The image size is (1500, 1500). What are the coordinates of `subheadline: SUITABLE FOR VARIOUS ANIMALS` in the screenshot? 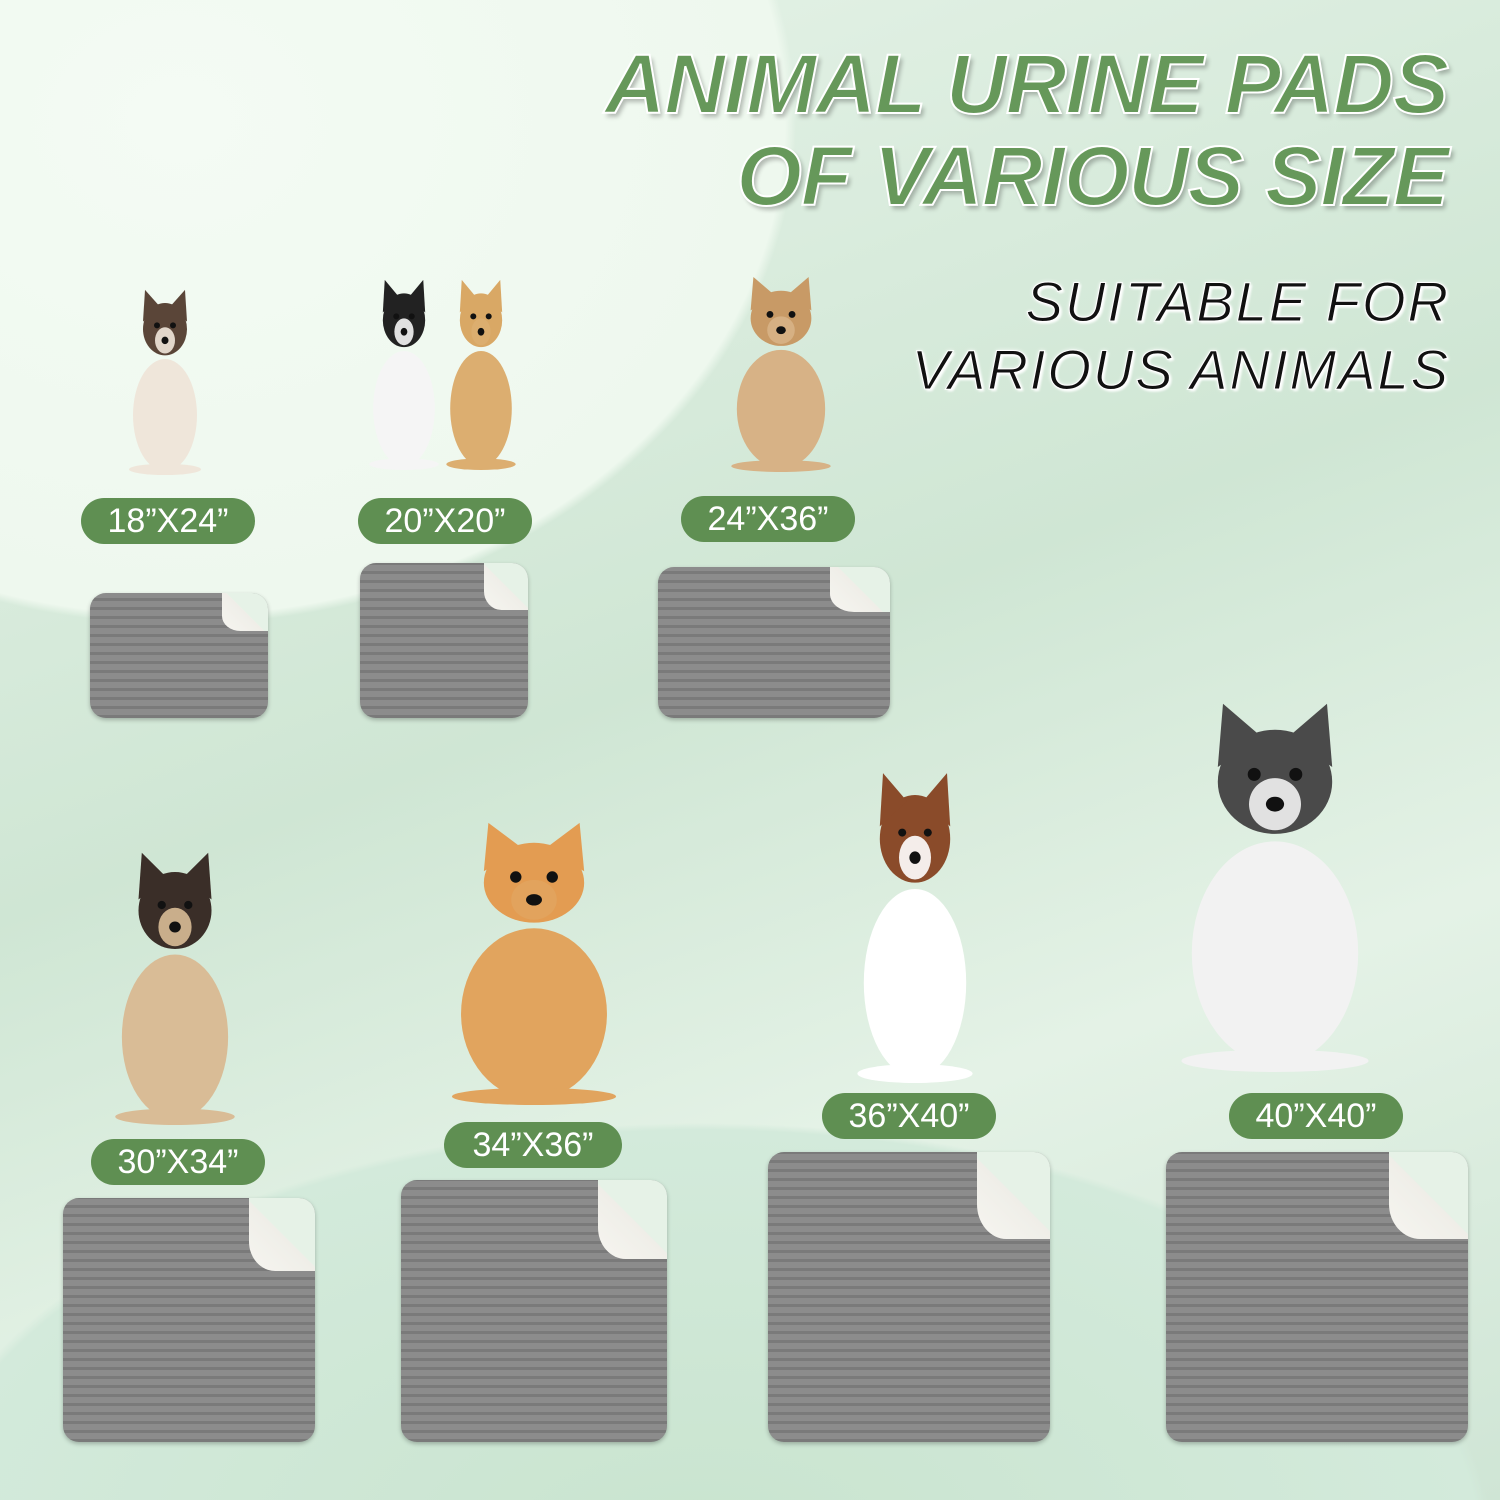 It's located at (1180, 336).